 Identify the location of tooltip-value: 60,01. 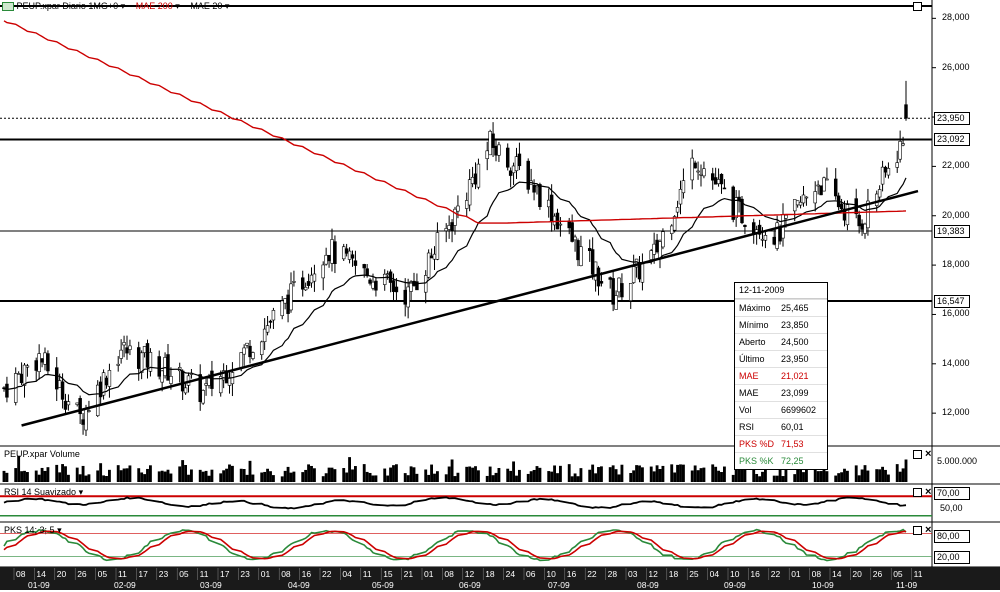
(792, 427).